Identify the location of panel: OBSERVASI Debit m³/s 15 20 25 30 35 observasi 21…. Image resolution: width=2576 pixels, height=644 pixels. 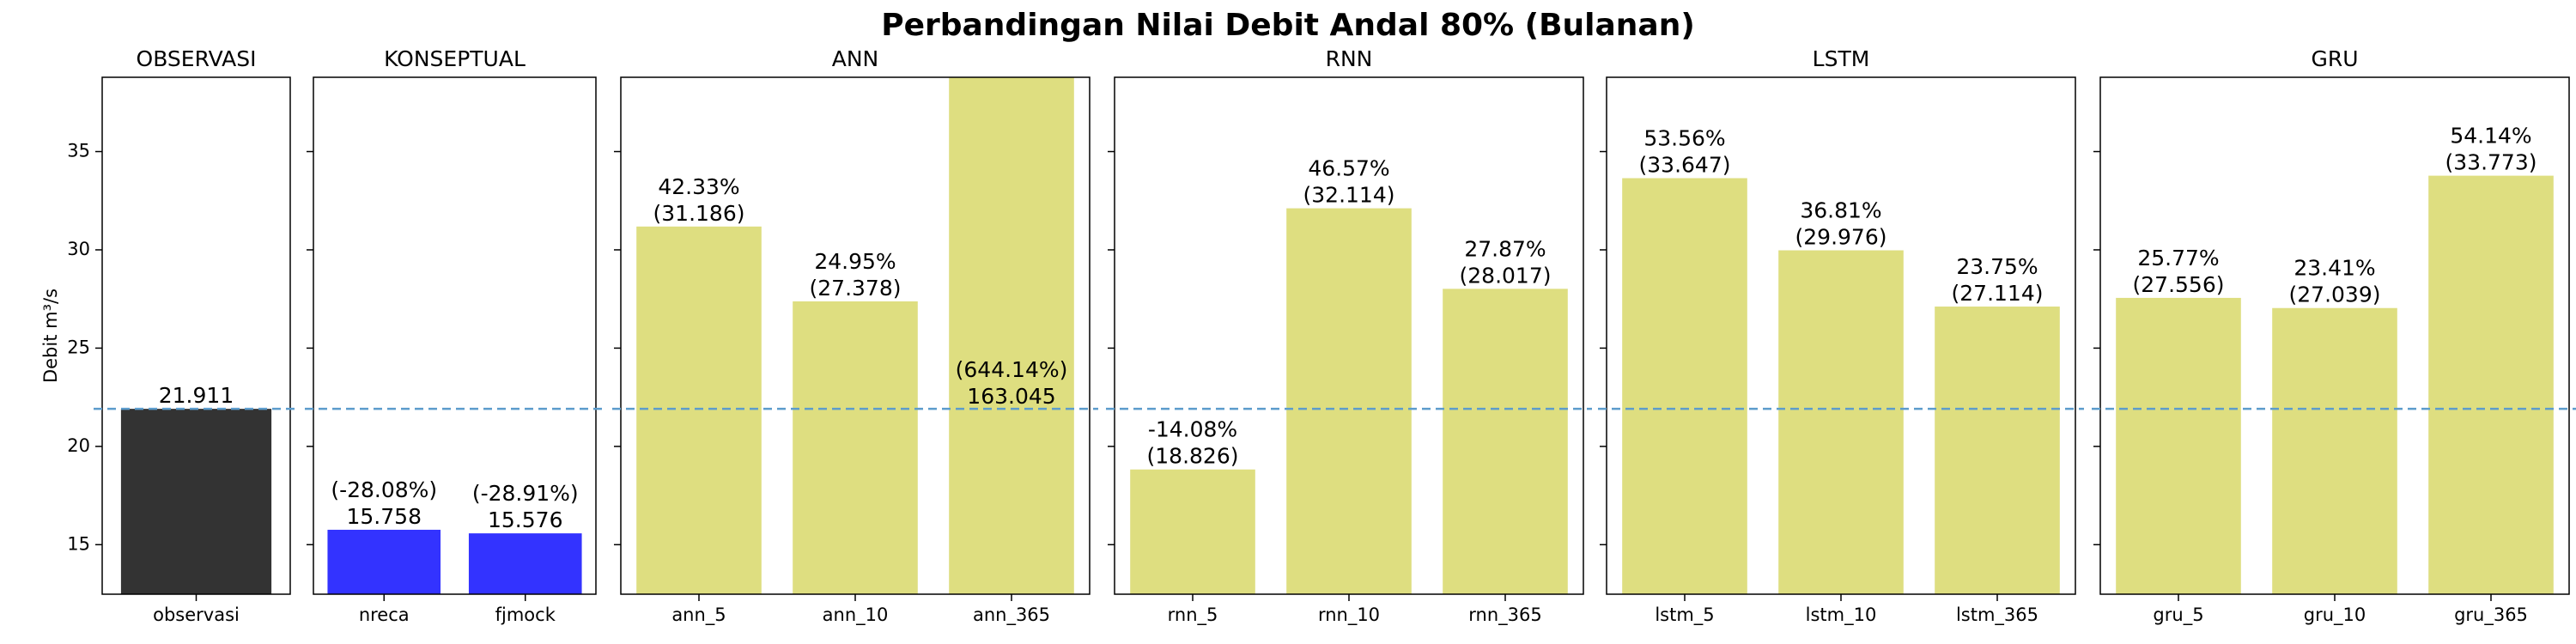
(165, 335).